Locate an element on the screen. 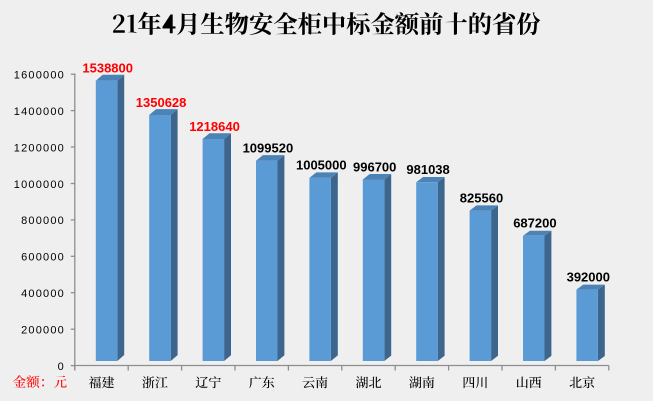 The image size is (653, 401). svg-text: 687200 is located at coordinates (534, 223).